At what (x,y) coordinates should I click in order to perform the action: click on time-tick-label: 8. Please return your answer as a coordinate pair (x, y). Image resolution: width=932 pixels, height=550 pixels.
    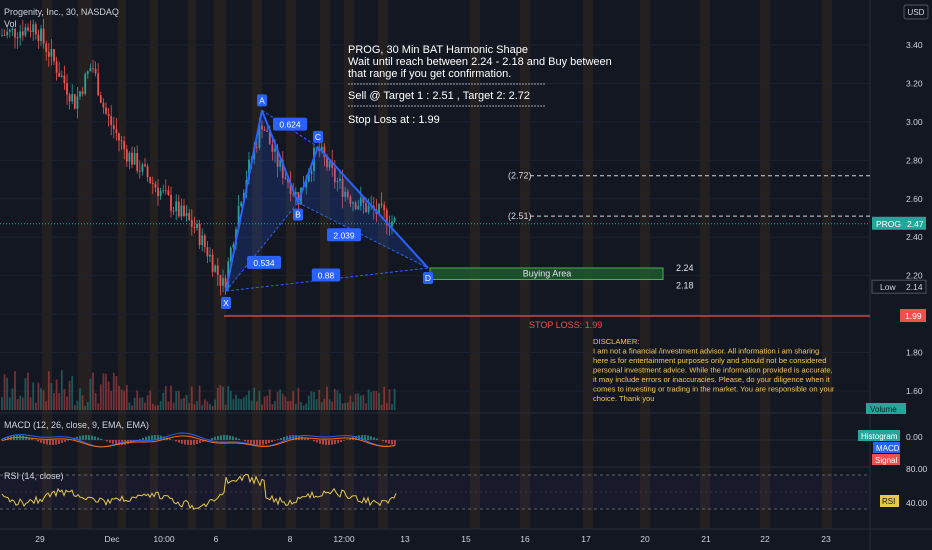
    Looking at the image, I should click on (290, 539).